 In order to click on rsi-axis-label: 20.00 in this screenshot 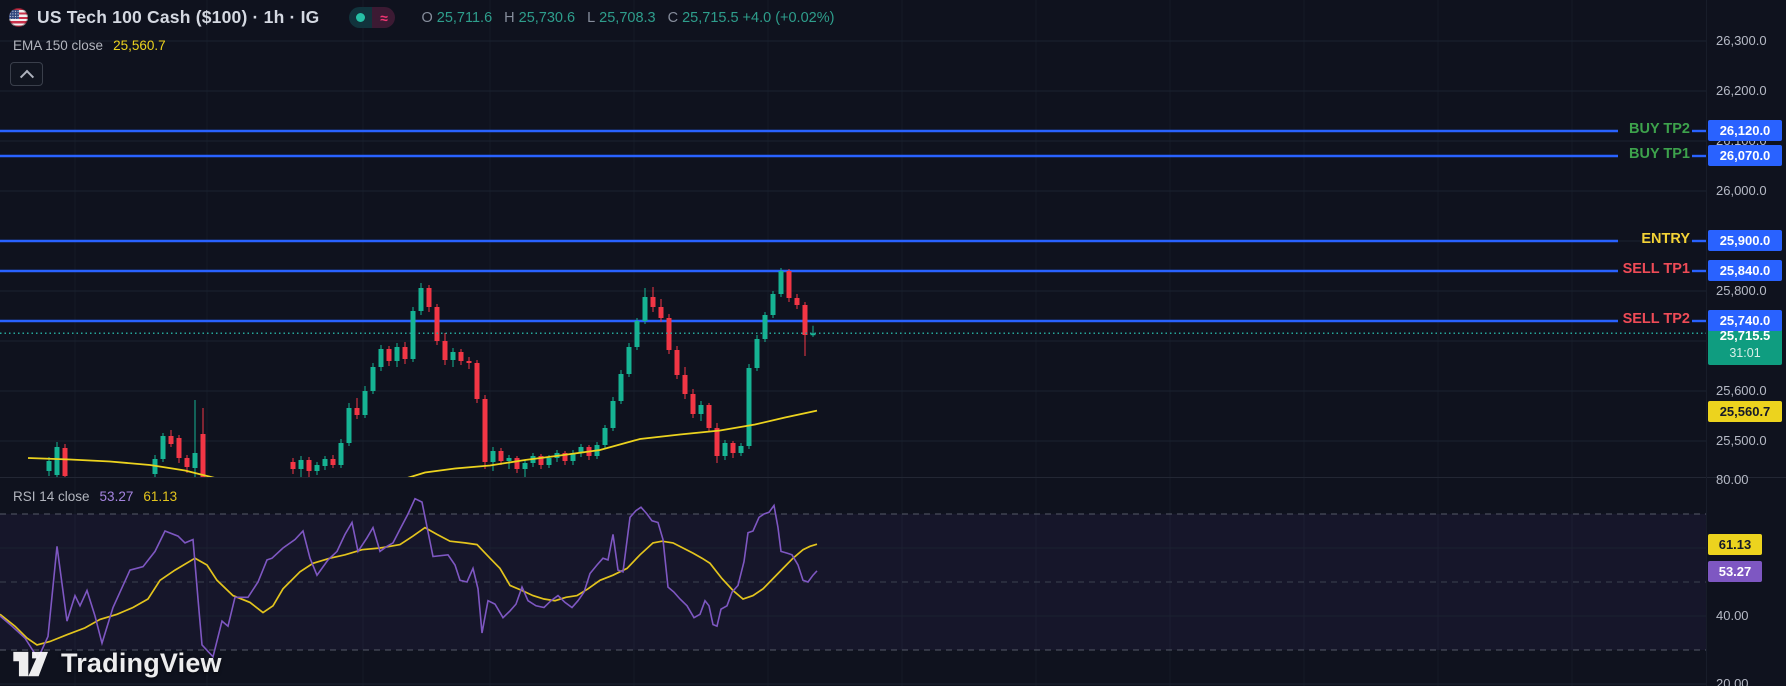, I will do `click(1732, 681)`.